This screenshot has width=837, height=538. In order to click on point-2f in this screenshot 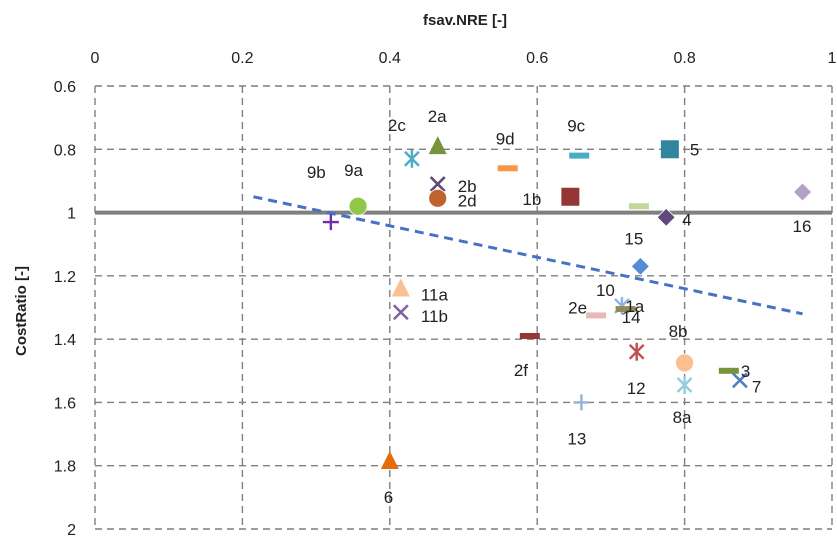, I will do `click(529, 335)`.